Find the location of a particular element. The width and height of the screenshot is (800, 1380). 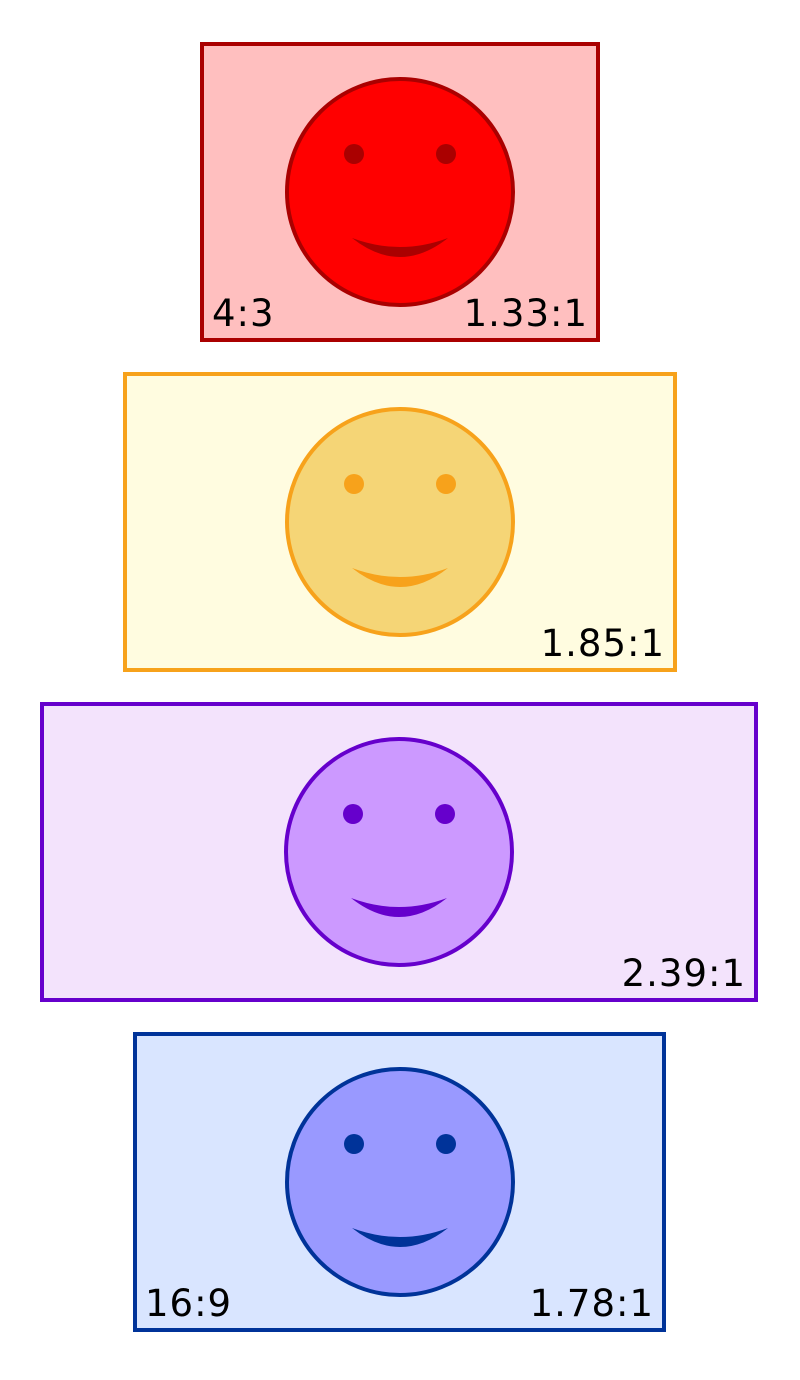

frame-16x9: 16:9 1.78:1 is located at coordinates (399, 1182).